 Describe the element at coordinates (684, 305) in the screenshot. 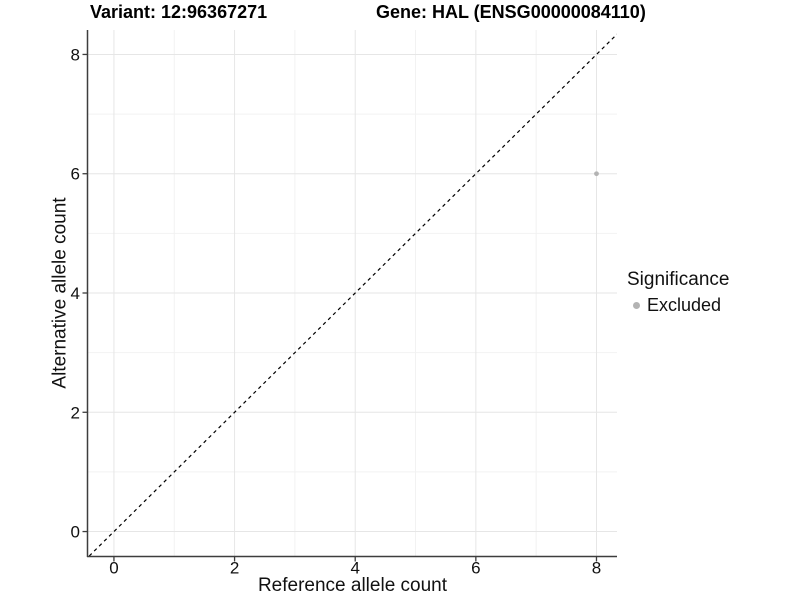

I see `legend-item-label: Excluded` at that location.